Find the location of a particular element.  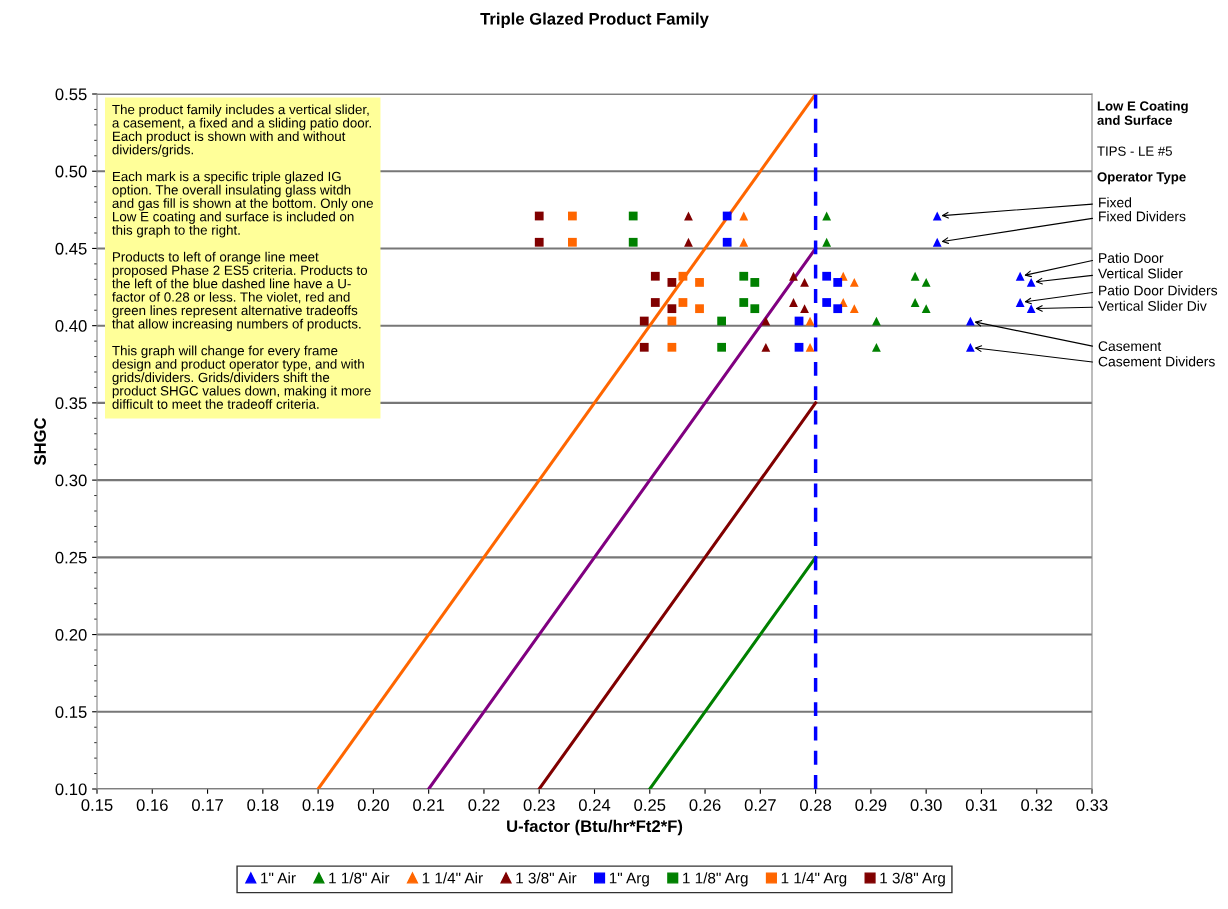

x-tick-label: 0.26 is located at coordinates (705, 805).